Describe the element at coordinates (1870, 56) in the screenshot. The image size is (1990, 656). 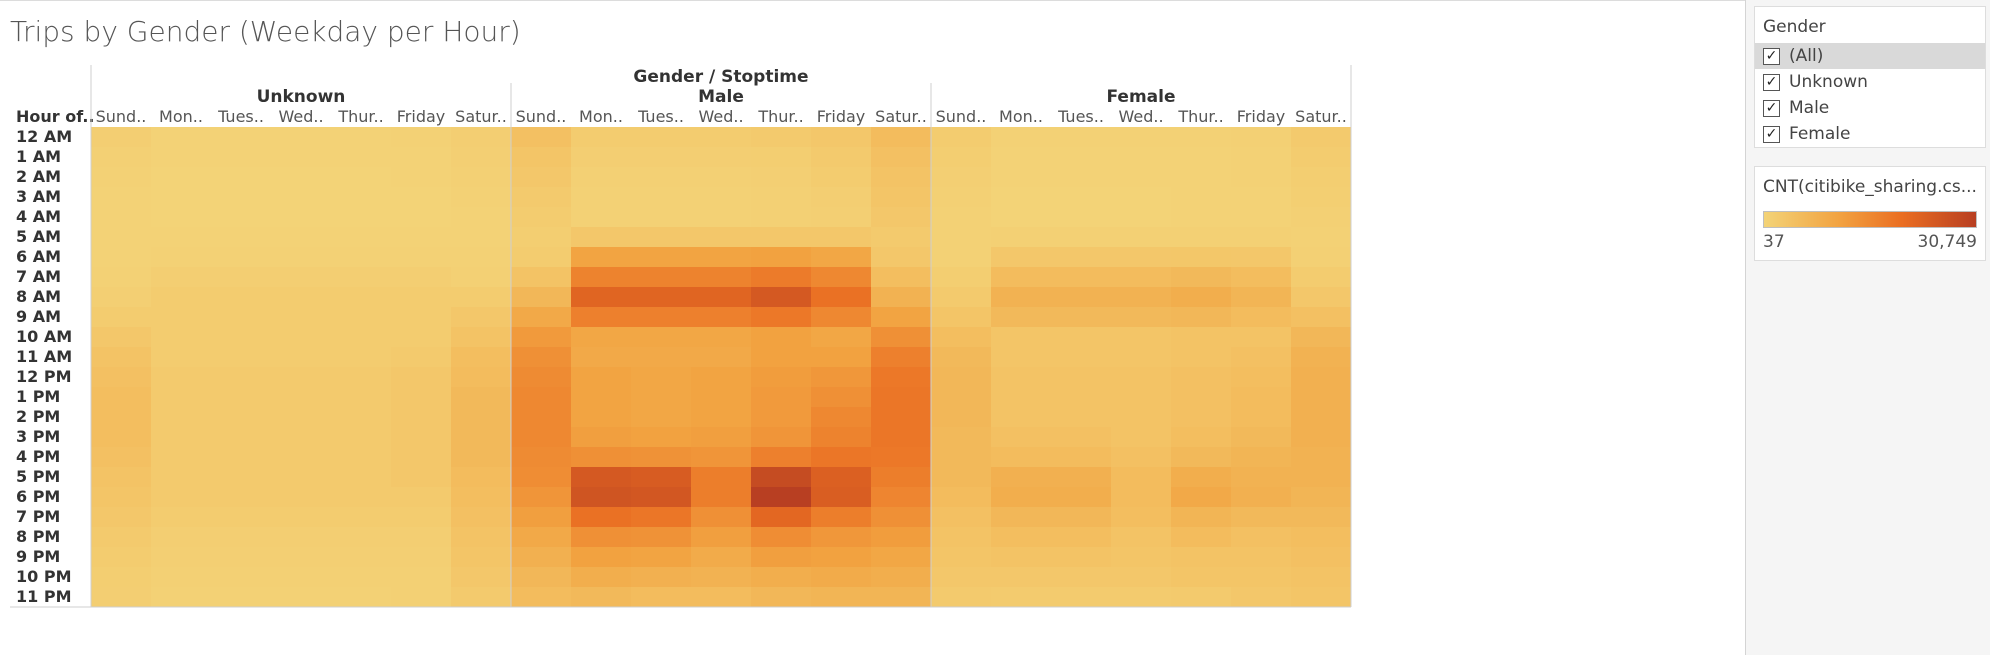
I see `filter-item-all: ✓ (All)` at that location.